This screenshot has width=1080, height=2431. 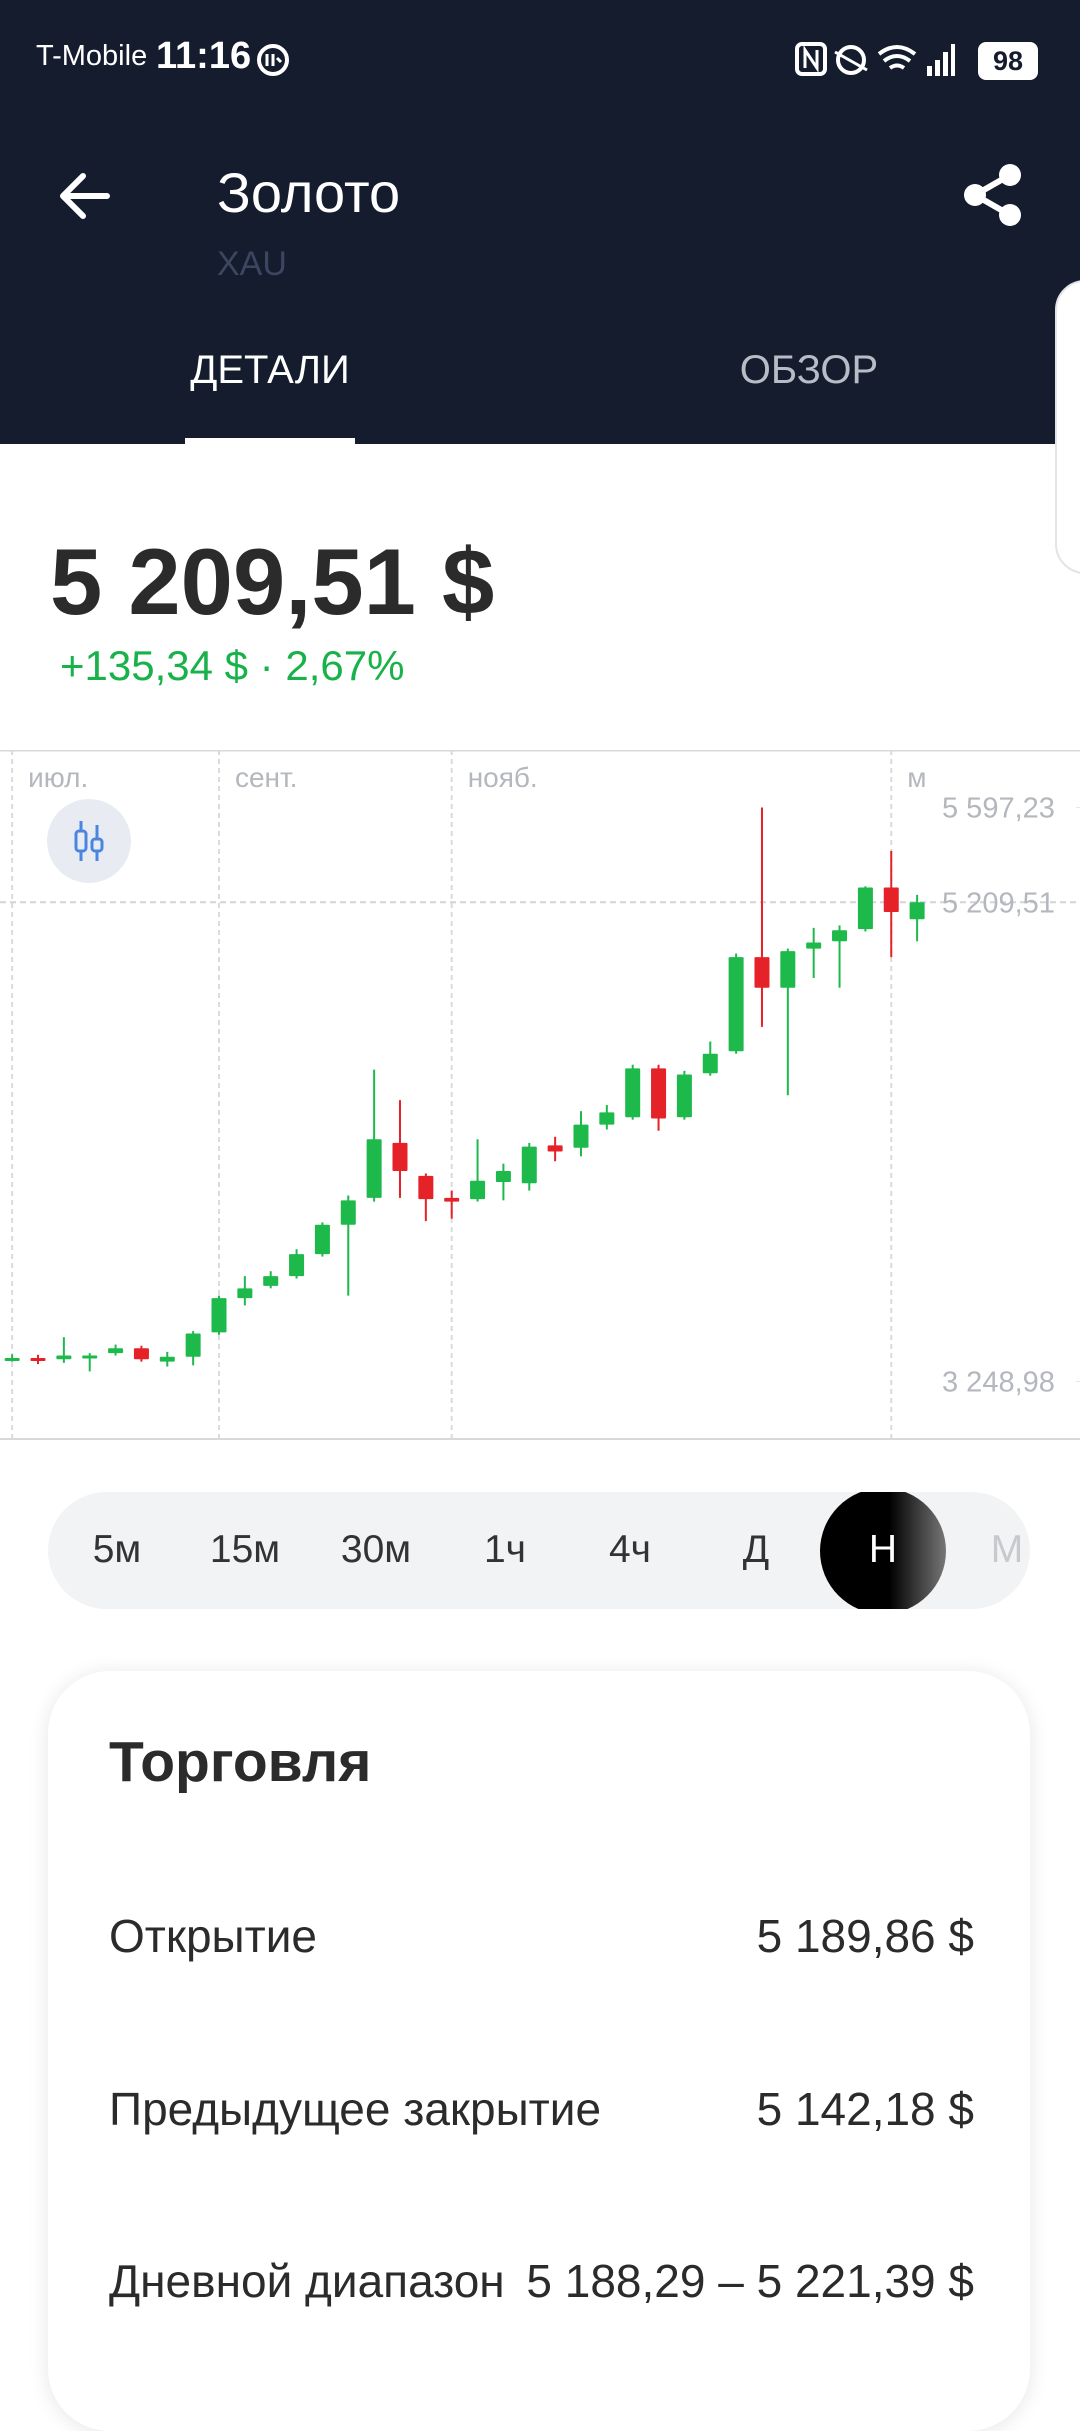 I want to click on timeframe-selected-bg, so click(x=883, y=1550).